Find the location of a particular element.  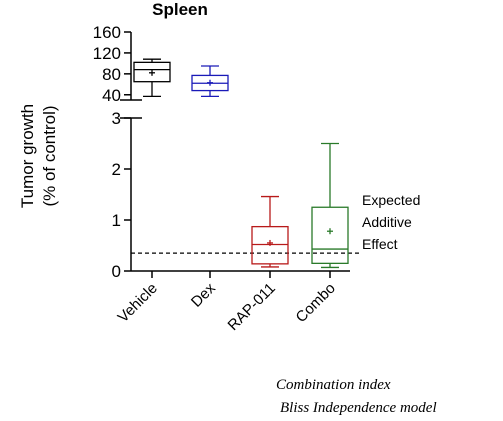

y-tick-label-lower: 3 is located at coordinates (116, 118).